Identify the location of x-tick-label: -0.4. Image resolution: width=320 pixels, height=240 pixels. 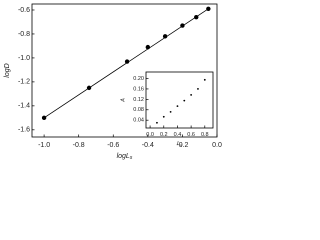
(148, 145).